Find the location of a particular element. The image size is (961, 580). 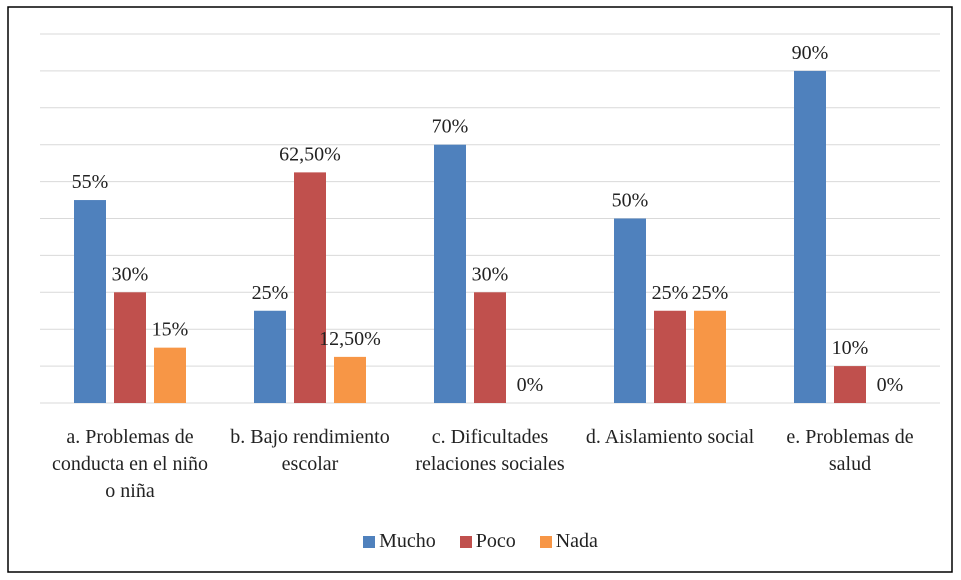

legend-label: Nada is located at coordinates (576, 541).